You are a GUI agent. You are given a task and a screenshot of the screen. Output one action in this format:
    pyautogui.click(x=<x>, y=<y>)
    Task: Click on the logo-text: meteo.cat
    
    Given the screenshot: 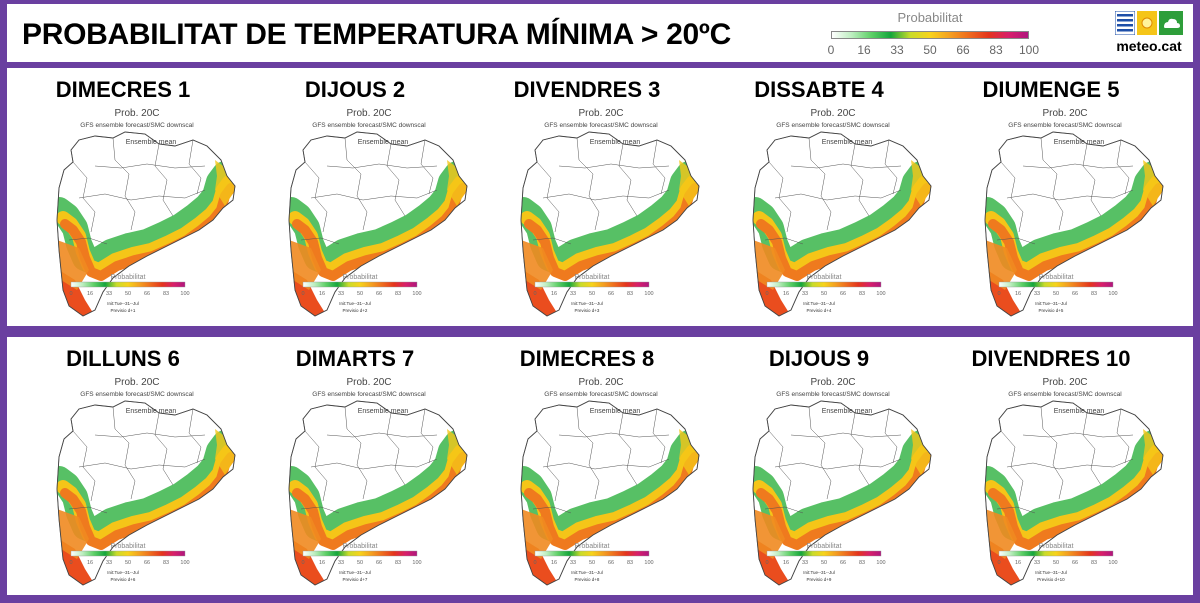 What is the action you would take?
    pyautogui.click(x=1149, y=46)
    